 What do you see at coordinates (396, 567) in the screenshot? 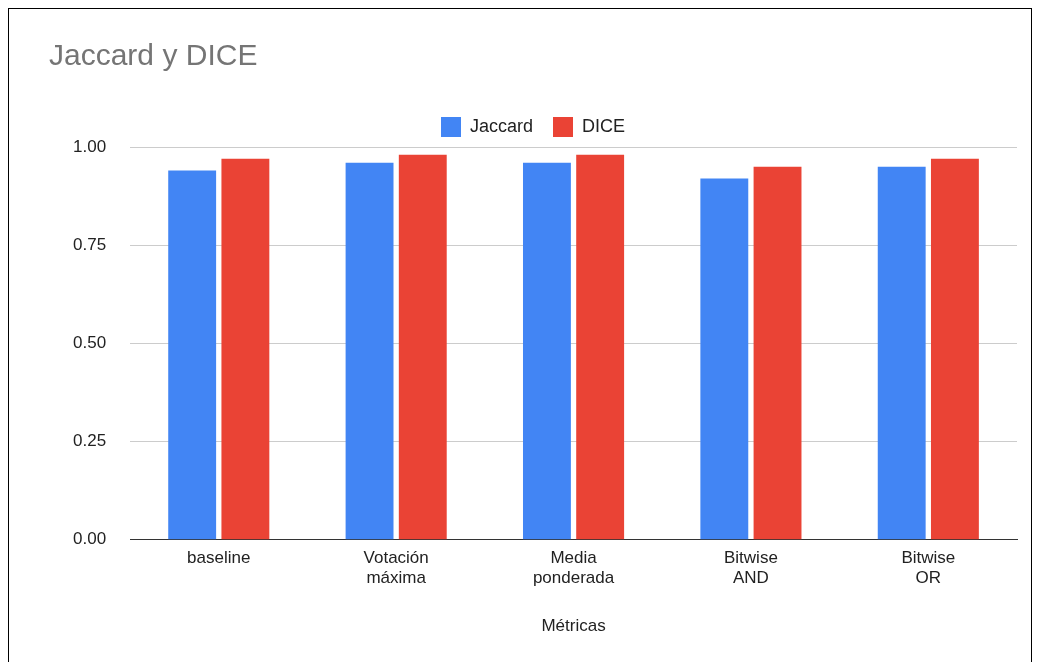
I see `x-tick-label: Votación máxima` at bounding box center [396, 567].